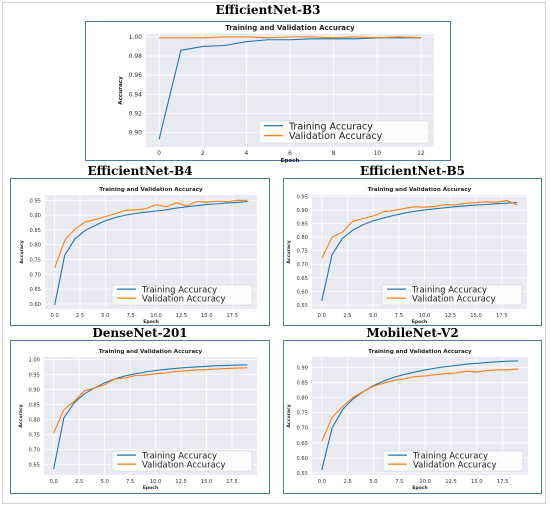 The height and width of the screenshot is (508, 550). I want to click on panel-title: EfficientNet-B4, so click(140, 171).